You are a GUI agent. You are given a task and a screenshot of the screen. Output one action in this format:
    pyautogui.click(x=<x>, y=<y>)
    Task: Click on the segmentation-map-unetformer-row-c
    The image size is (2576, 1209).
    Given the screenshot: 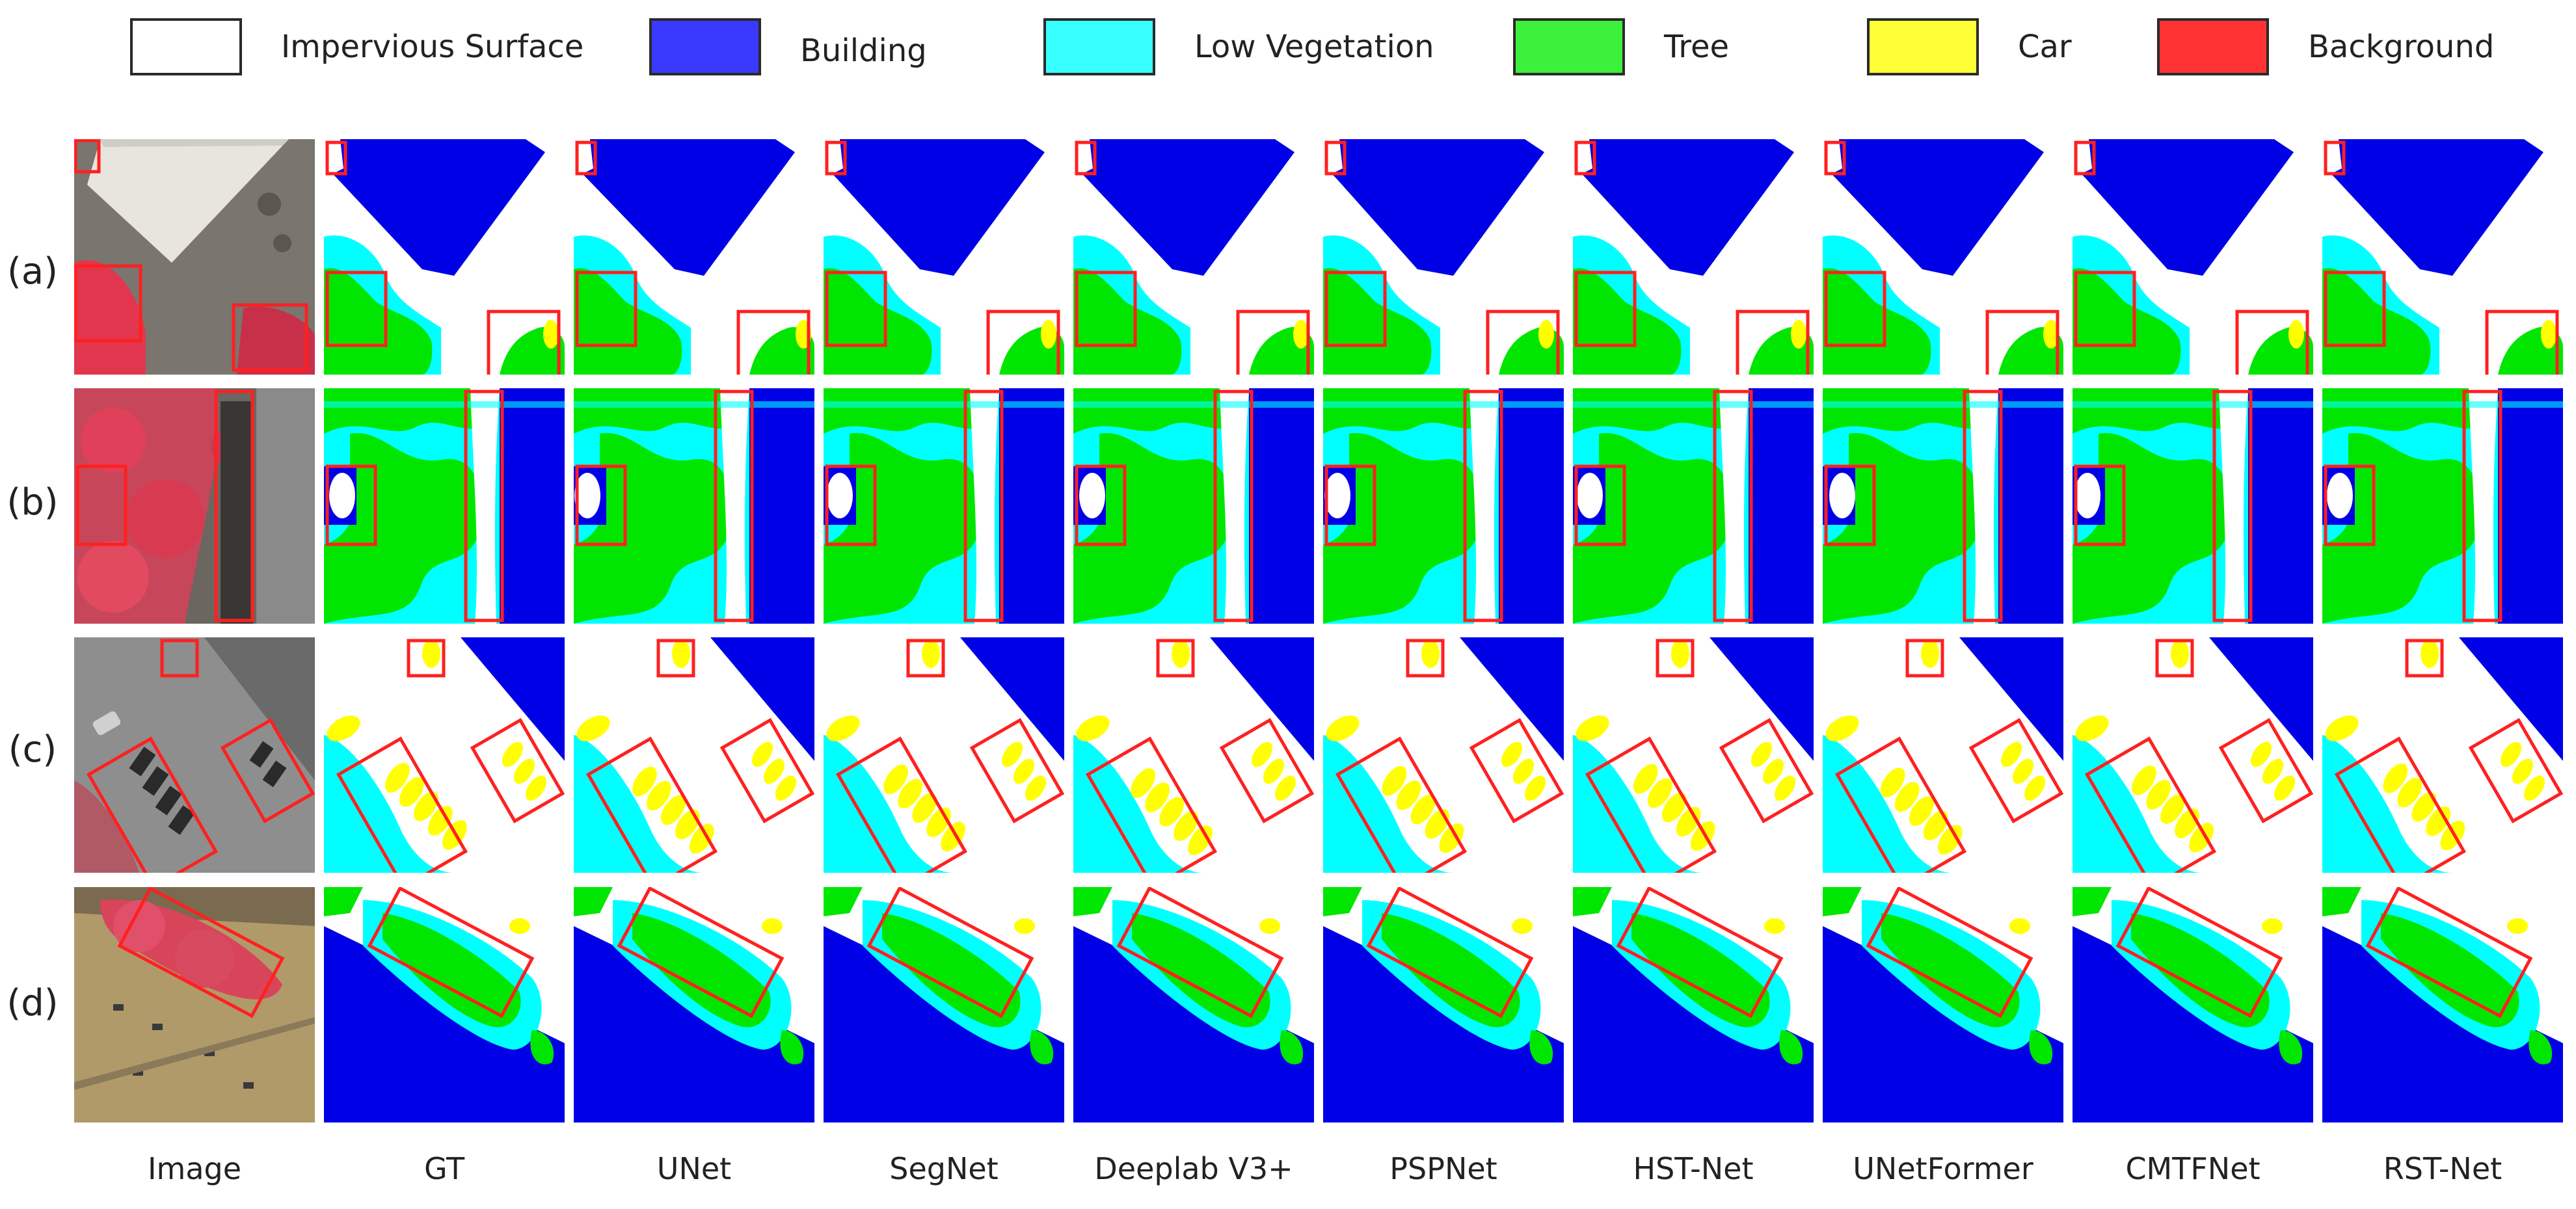 What is the action you would take?
    pyautogui.click(x=1943, y=755)
    